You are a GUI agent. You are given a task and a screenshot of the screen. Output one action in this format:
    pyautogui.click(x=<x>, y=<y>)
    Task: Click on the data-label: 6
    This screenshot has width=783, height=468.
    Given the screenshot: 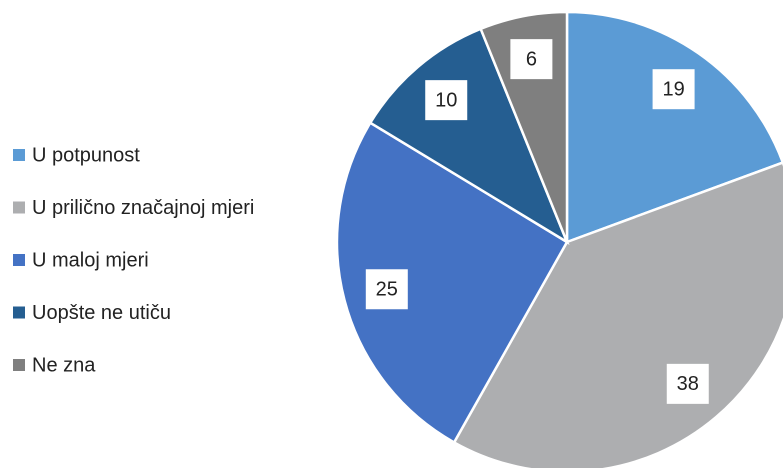 What is the action you would take?
    pyautogui.click(x=531, y=59)
    